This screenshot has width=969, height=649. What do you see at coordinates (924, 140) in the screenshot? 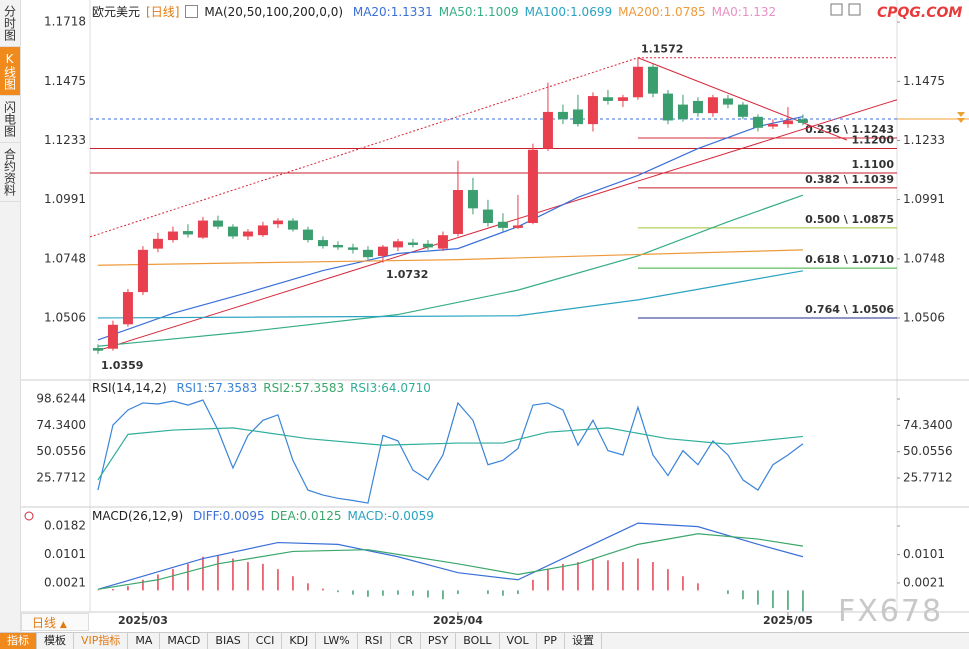
I see `y-tick-label-right: 1.1233` at bounding box center [924, 140].